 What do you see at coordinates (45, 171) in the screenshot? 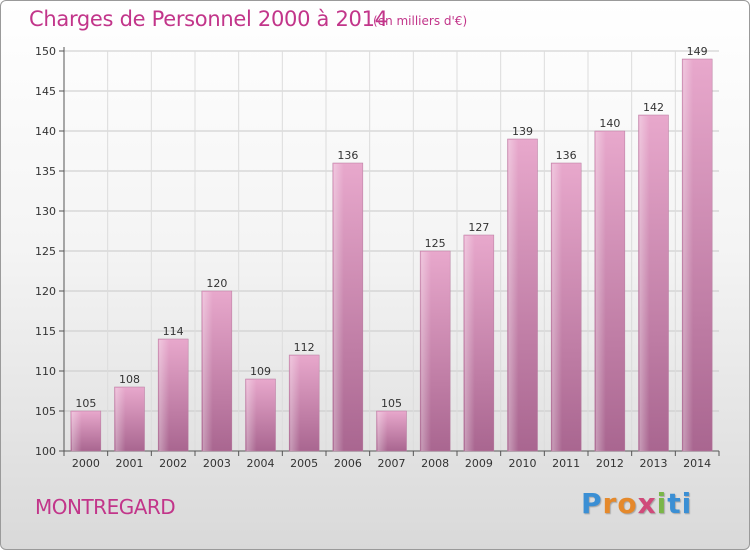
I see `y-tick-label: 135` at bounding box center [45, 171].